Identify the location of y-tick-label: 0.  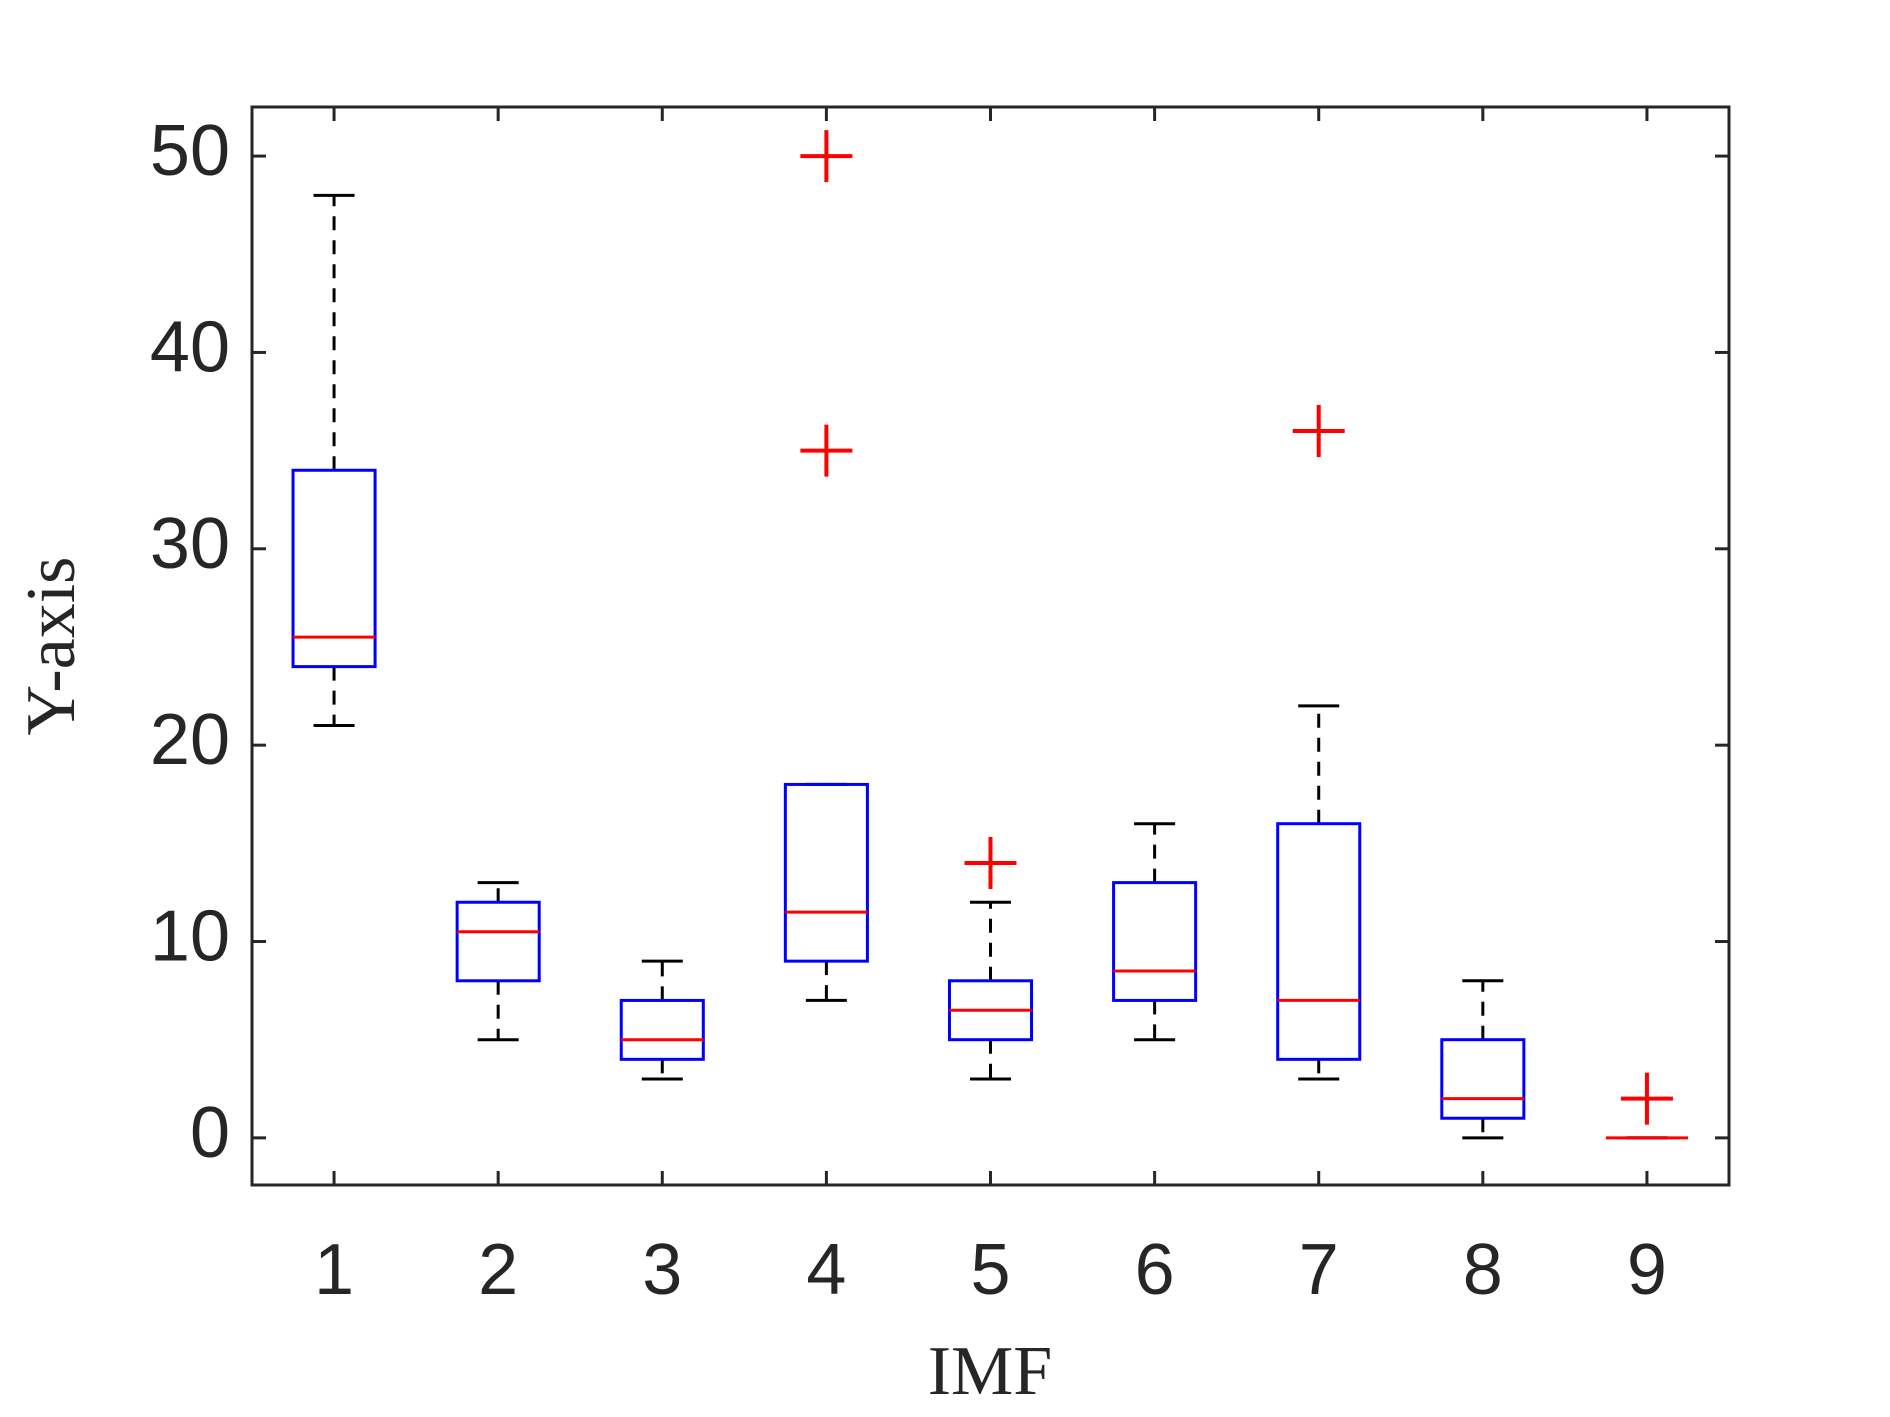
(210, 1133).